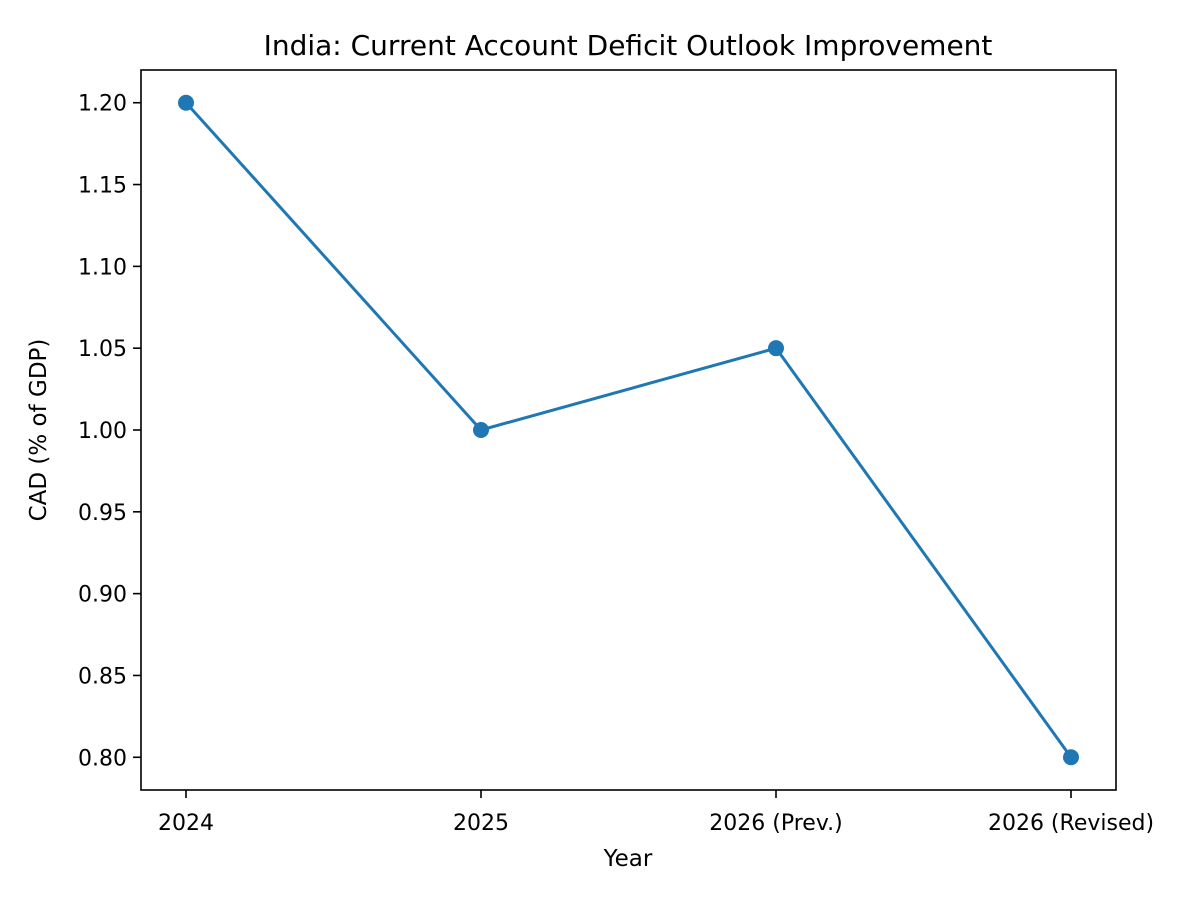 The width and height of the screenshot is (1200, 904). Describe the element at coordinates (39, 430) in the screenshot. I see `y-axis-label: CAD (% of GDP)` at that location.